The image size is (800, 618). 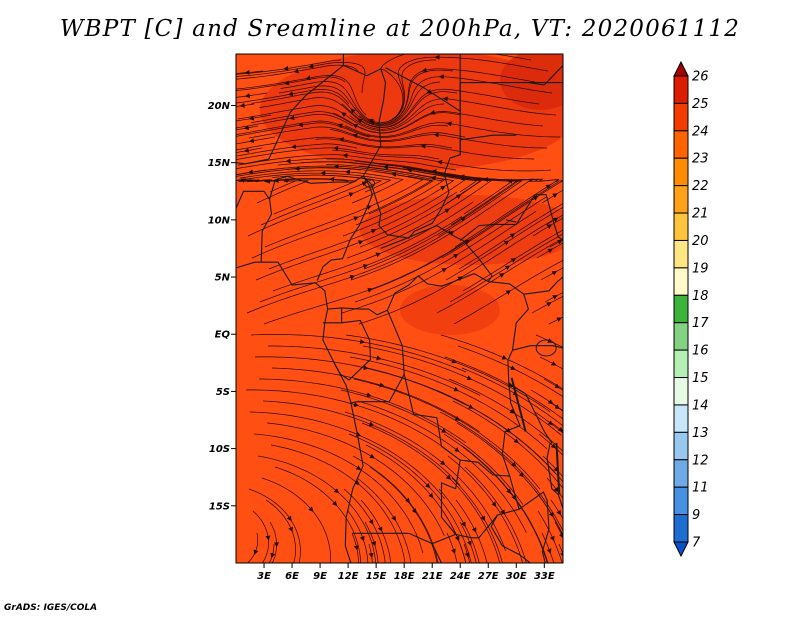 I want to click on colorbar-top-triangle, so click(x=681, y=68).